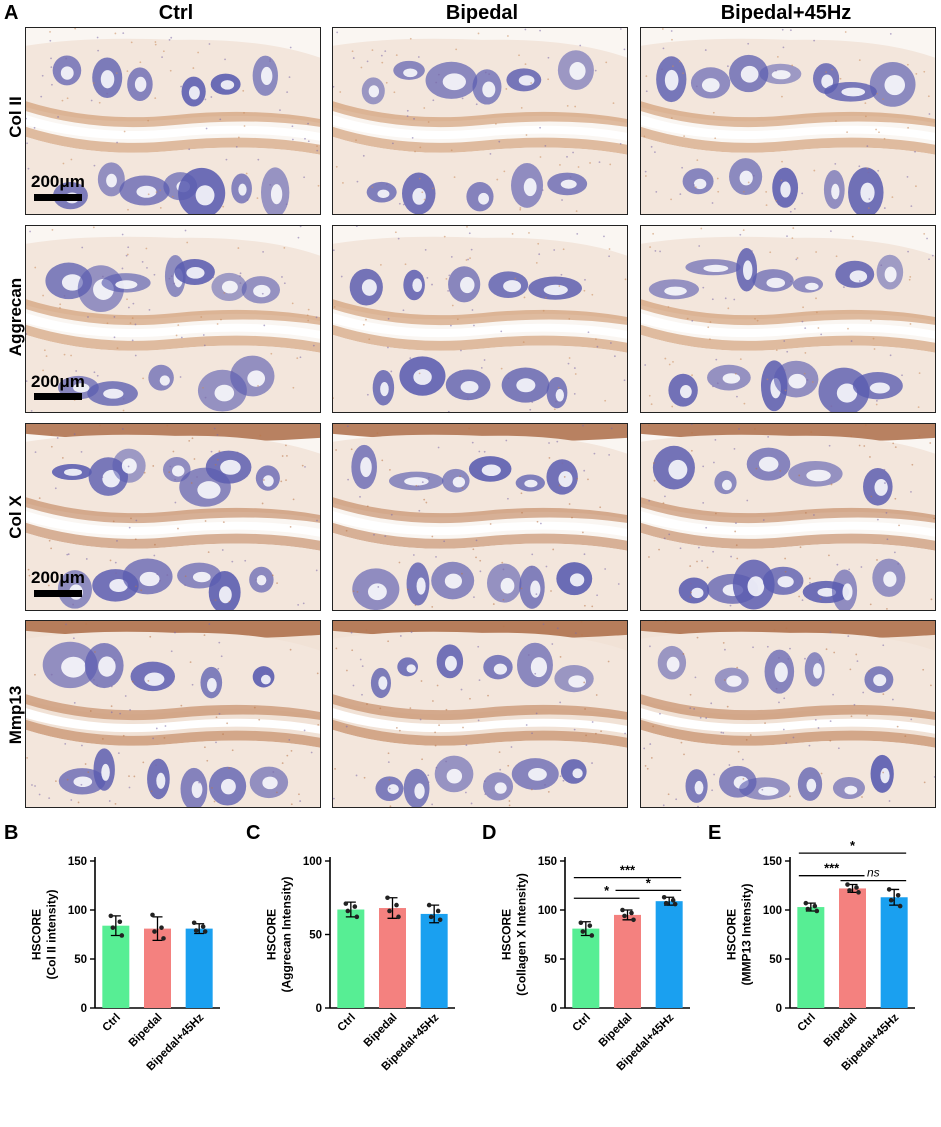 This screenshot has height=1127, width=941. Describe the element at coordinates (11, 13) in the screenshot. I see `panel-letter-a: A` at that location.